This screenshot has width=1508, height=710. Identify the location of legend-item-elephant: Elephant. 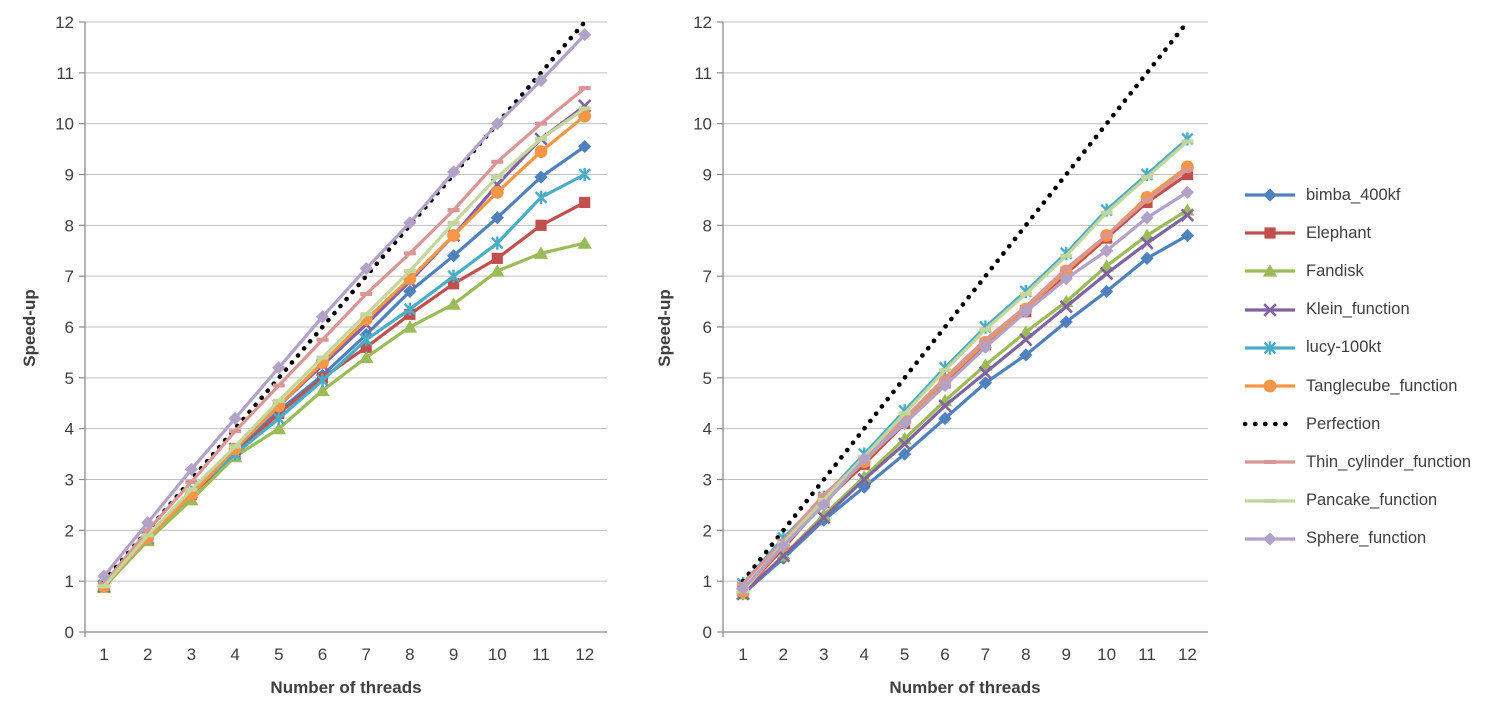
(1357, 233).